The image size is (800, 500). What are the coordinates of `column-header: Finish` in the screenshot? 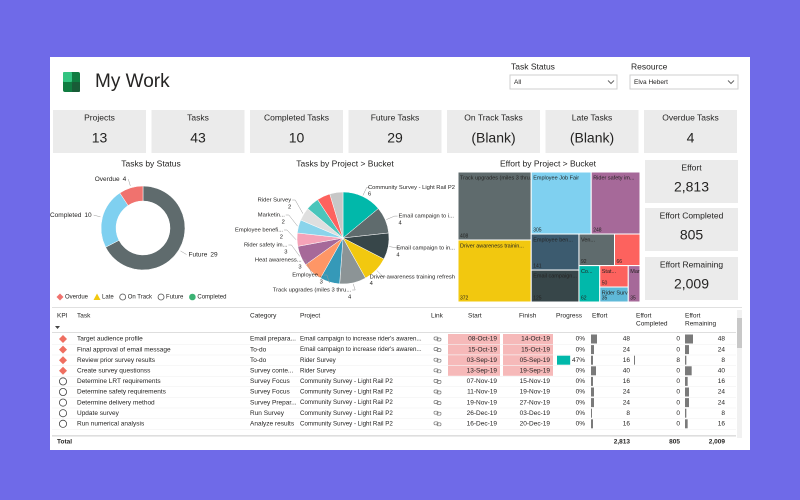 It's located at (528, 316).